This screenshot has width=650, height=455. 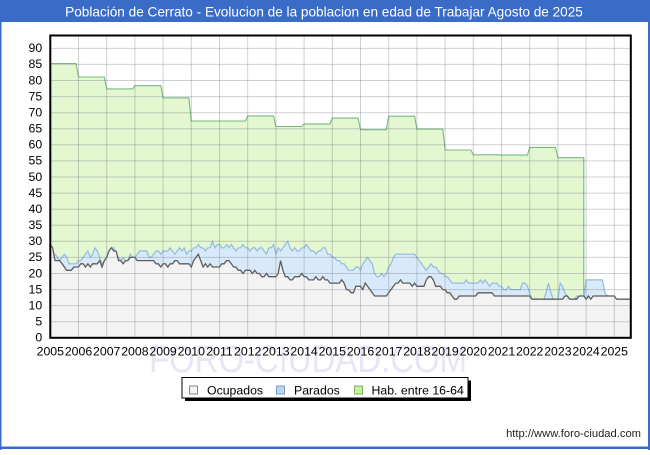 What do you see at coordinates (38, 338) in the screenshot?
I see `svg-text: 0` at bounding box center [38, 338].